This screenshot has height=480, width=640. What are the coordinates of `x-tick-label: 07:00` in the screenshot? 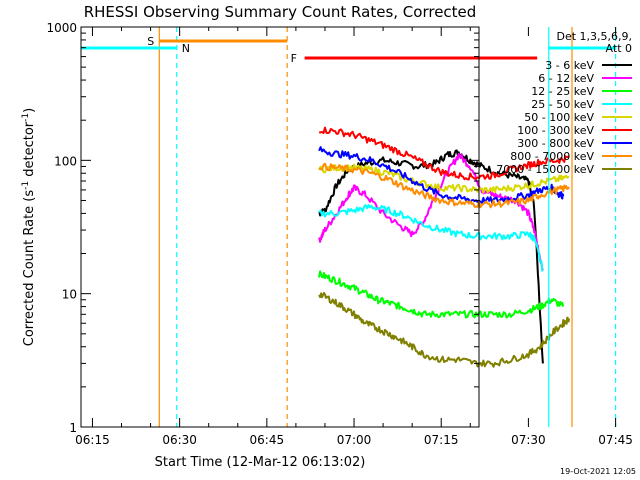 It's located at (354, 440).